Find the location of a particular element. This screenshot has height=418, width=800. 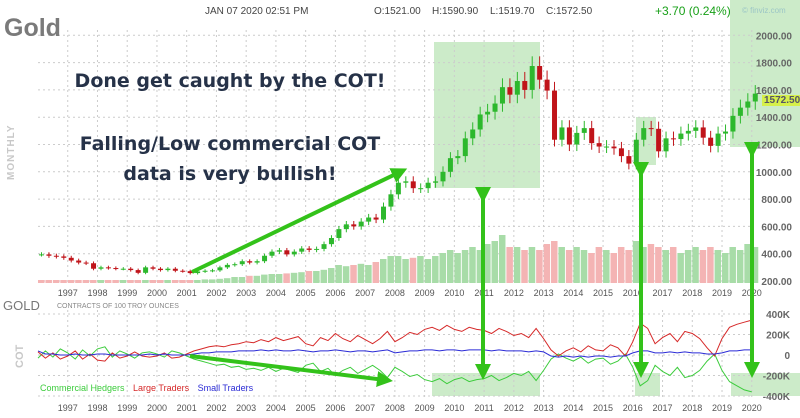

last-price-tag: 1572.50 is located at coordinates (781, 100).